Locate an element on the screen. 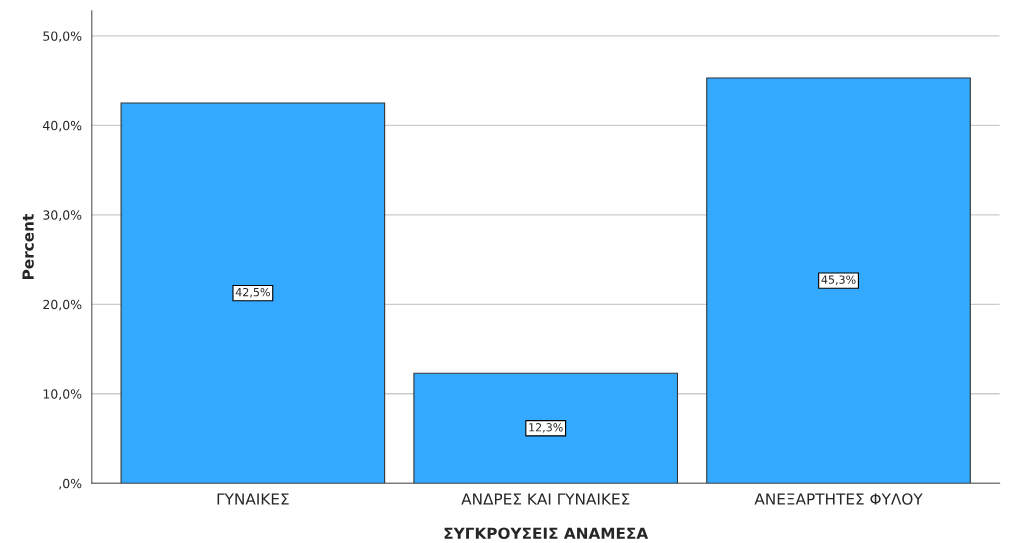  data-label: 12,3% is located at coordinates (546, 428).